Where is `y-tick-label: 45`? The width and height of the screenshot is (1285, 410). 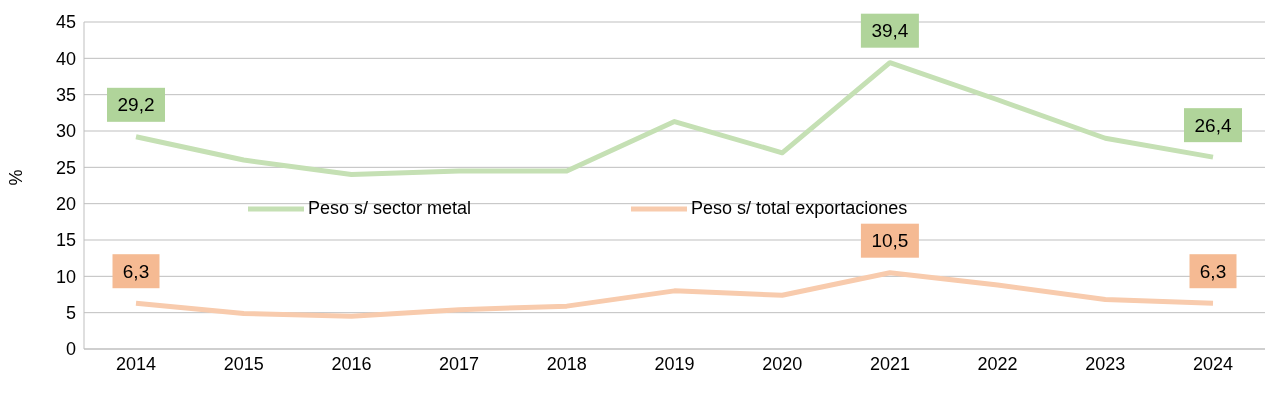
y-tick-label: 45 is located at coordinates (65, 22).